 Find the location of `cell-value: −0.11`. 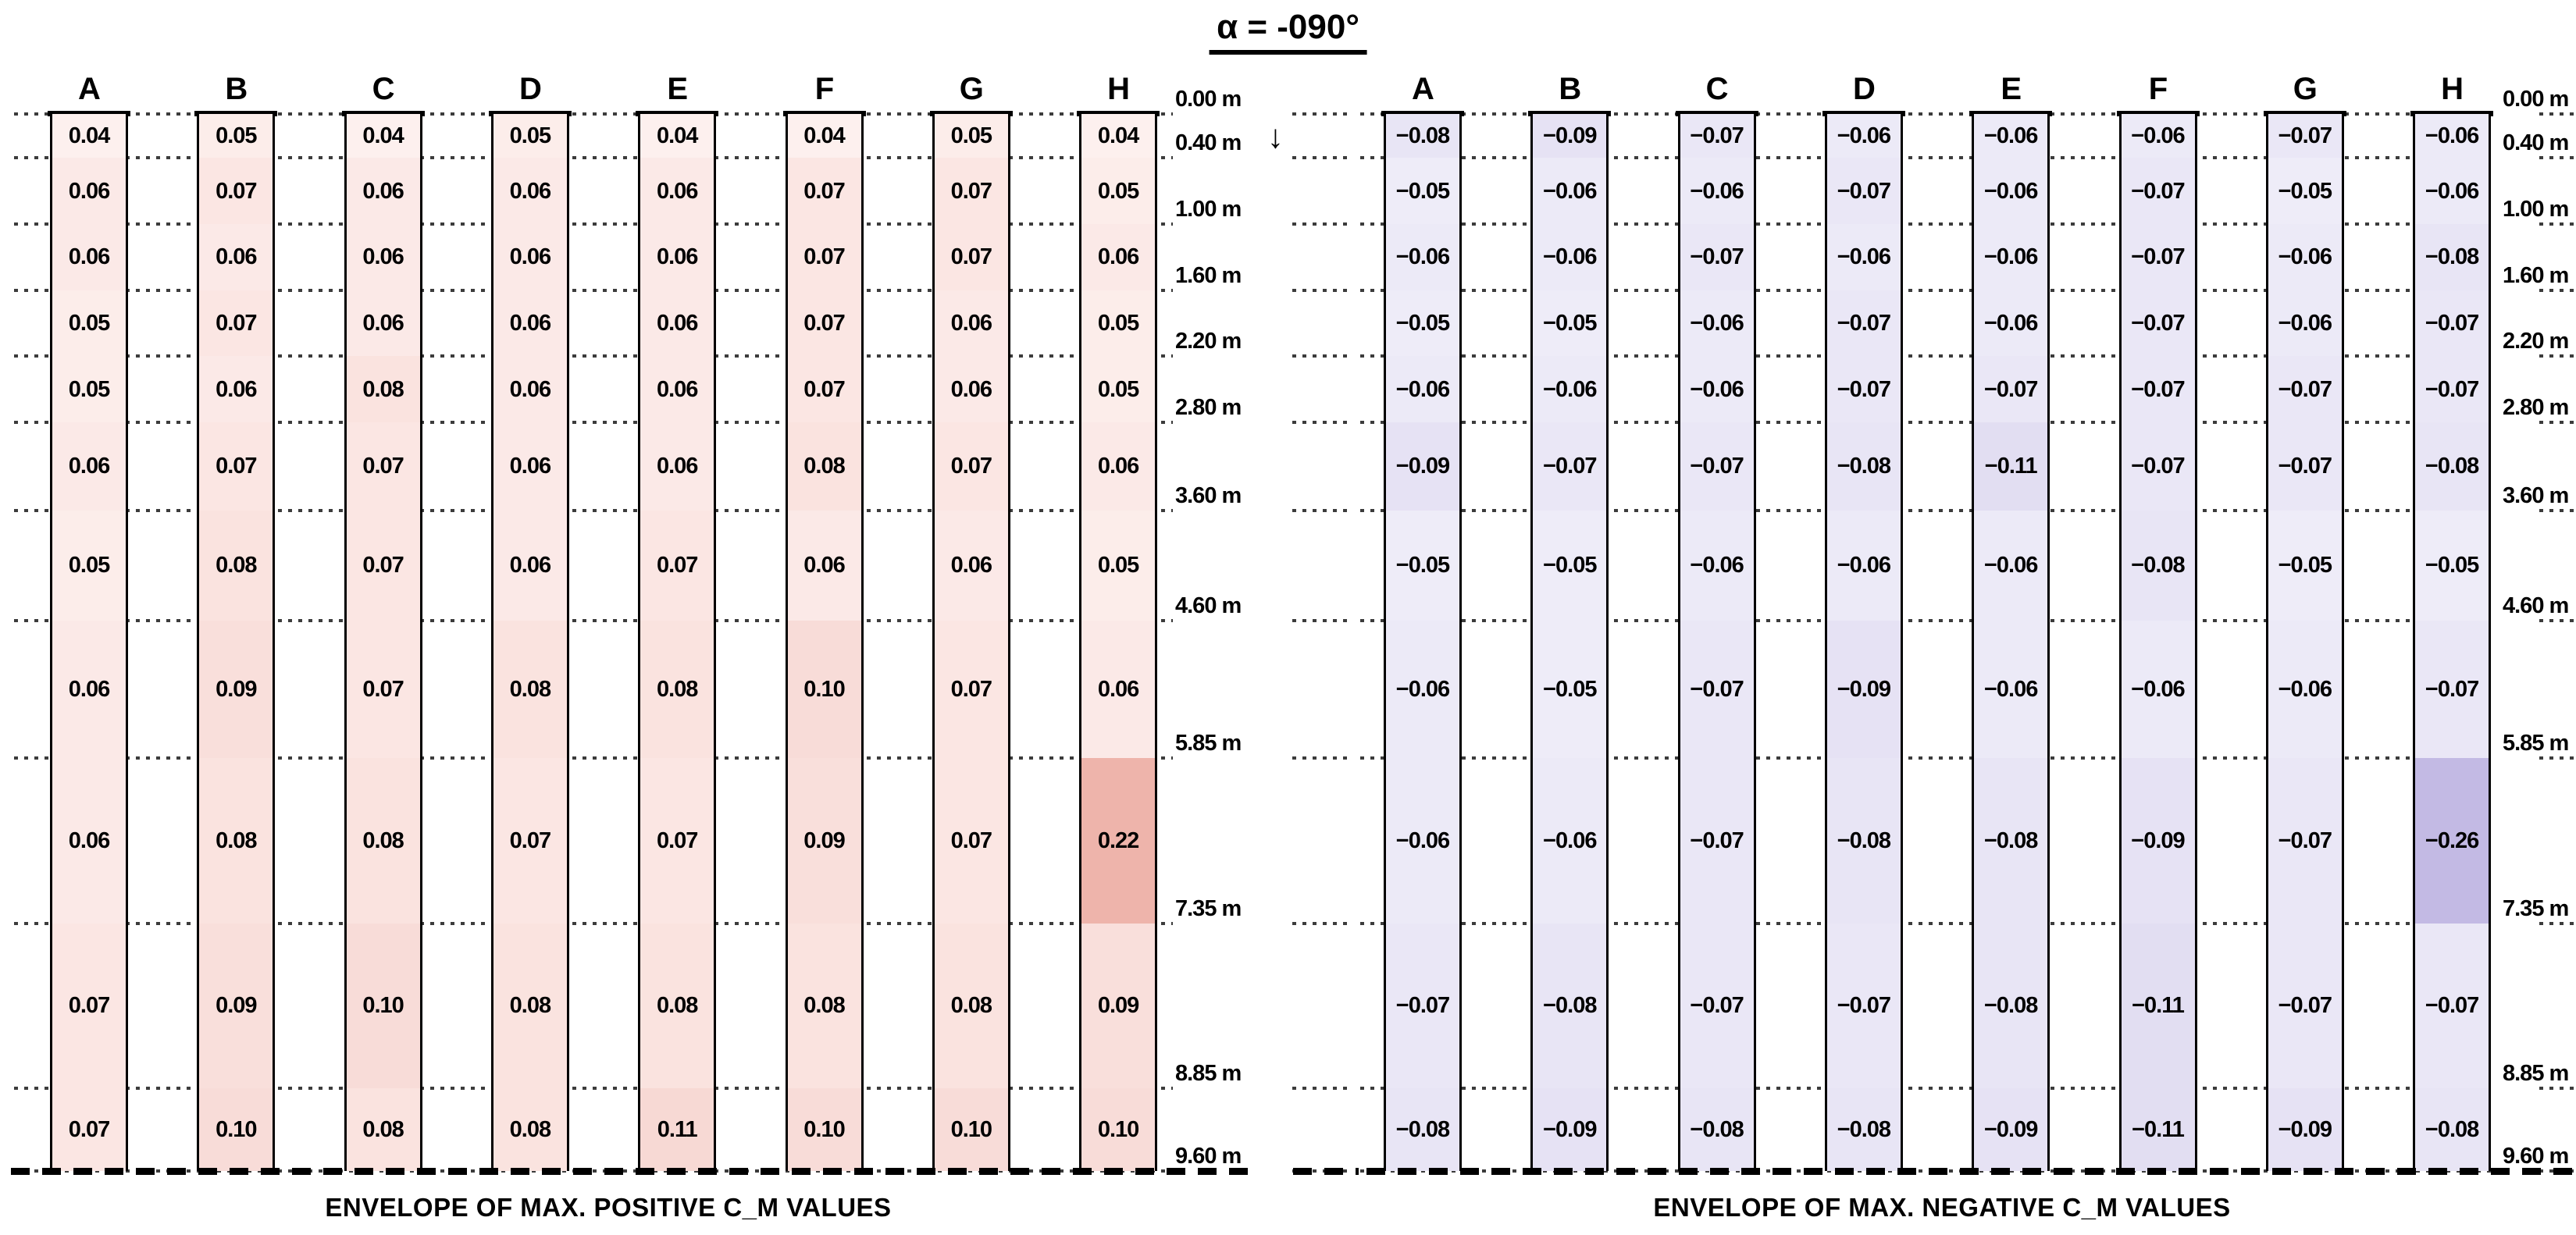

cell-value: −0.11 is located at coordinates (2159, 1130).